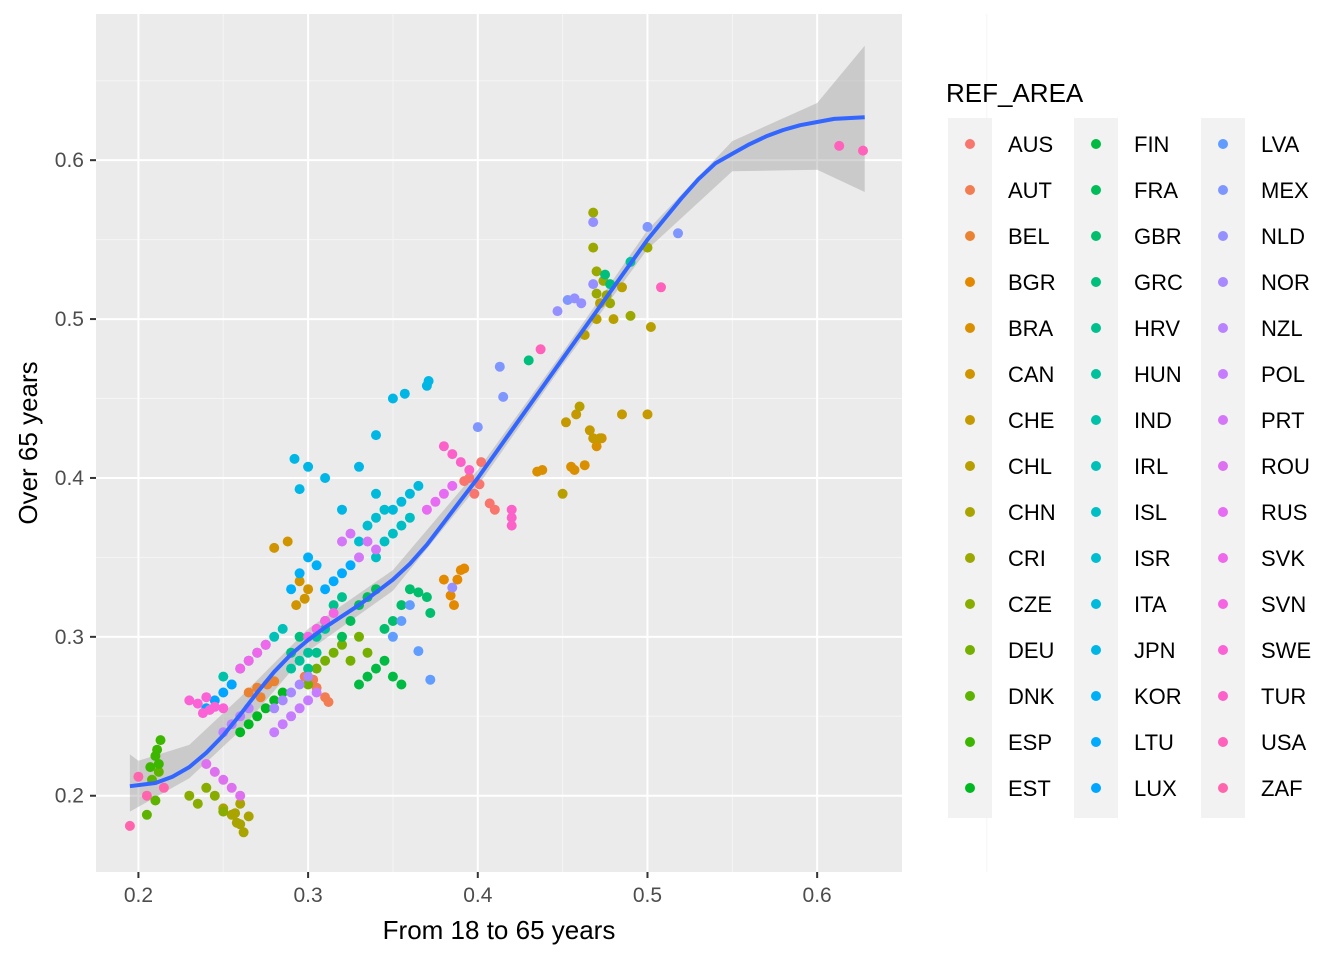 This screenshot has height=965, width=1344. What do you see at coordinates (367, 525) in the screenshot?
I see `point-isr` at bounding box center [367, 525].